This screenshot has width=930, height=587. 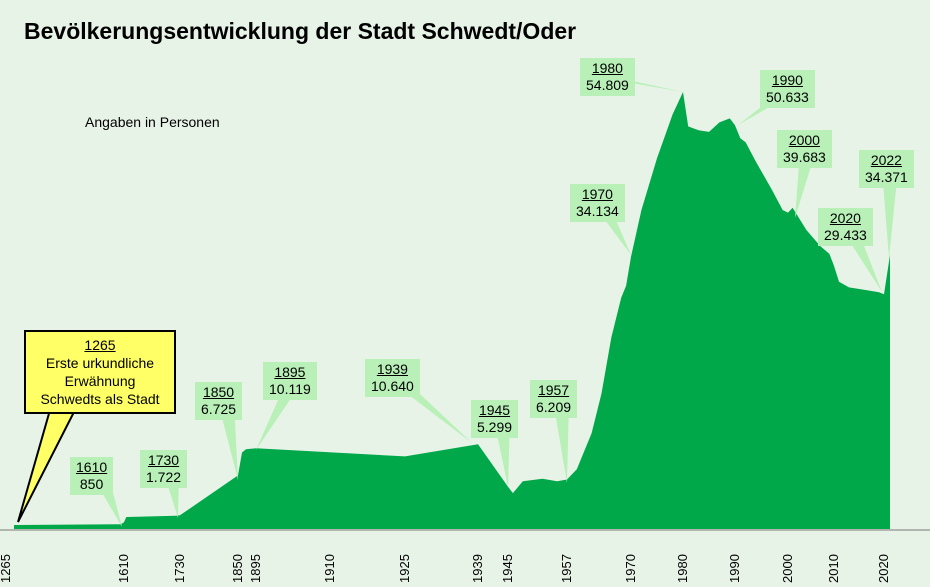 I want to click on x-tick-label: 1957, so click(x=566, y=568).